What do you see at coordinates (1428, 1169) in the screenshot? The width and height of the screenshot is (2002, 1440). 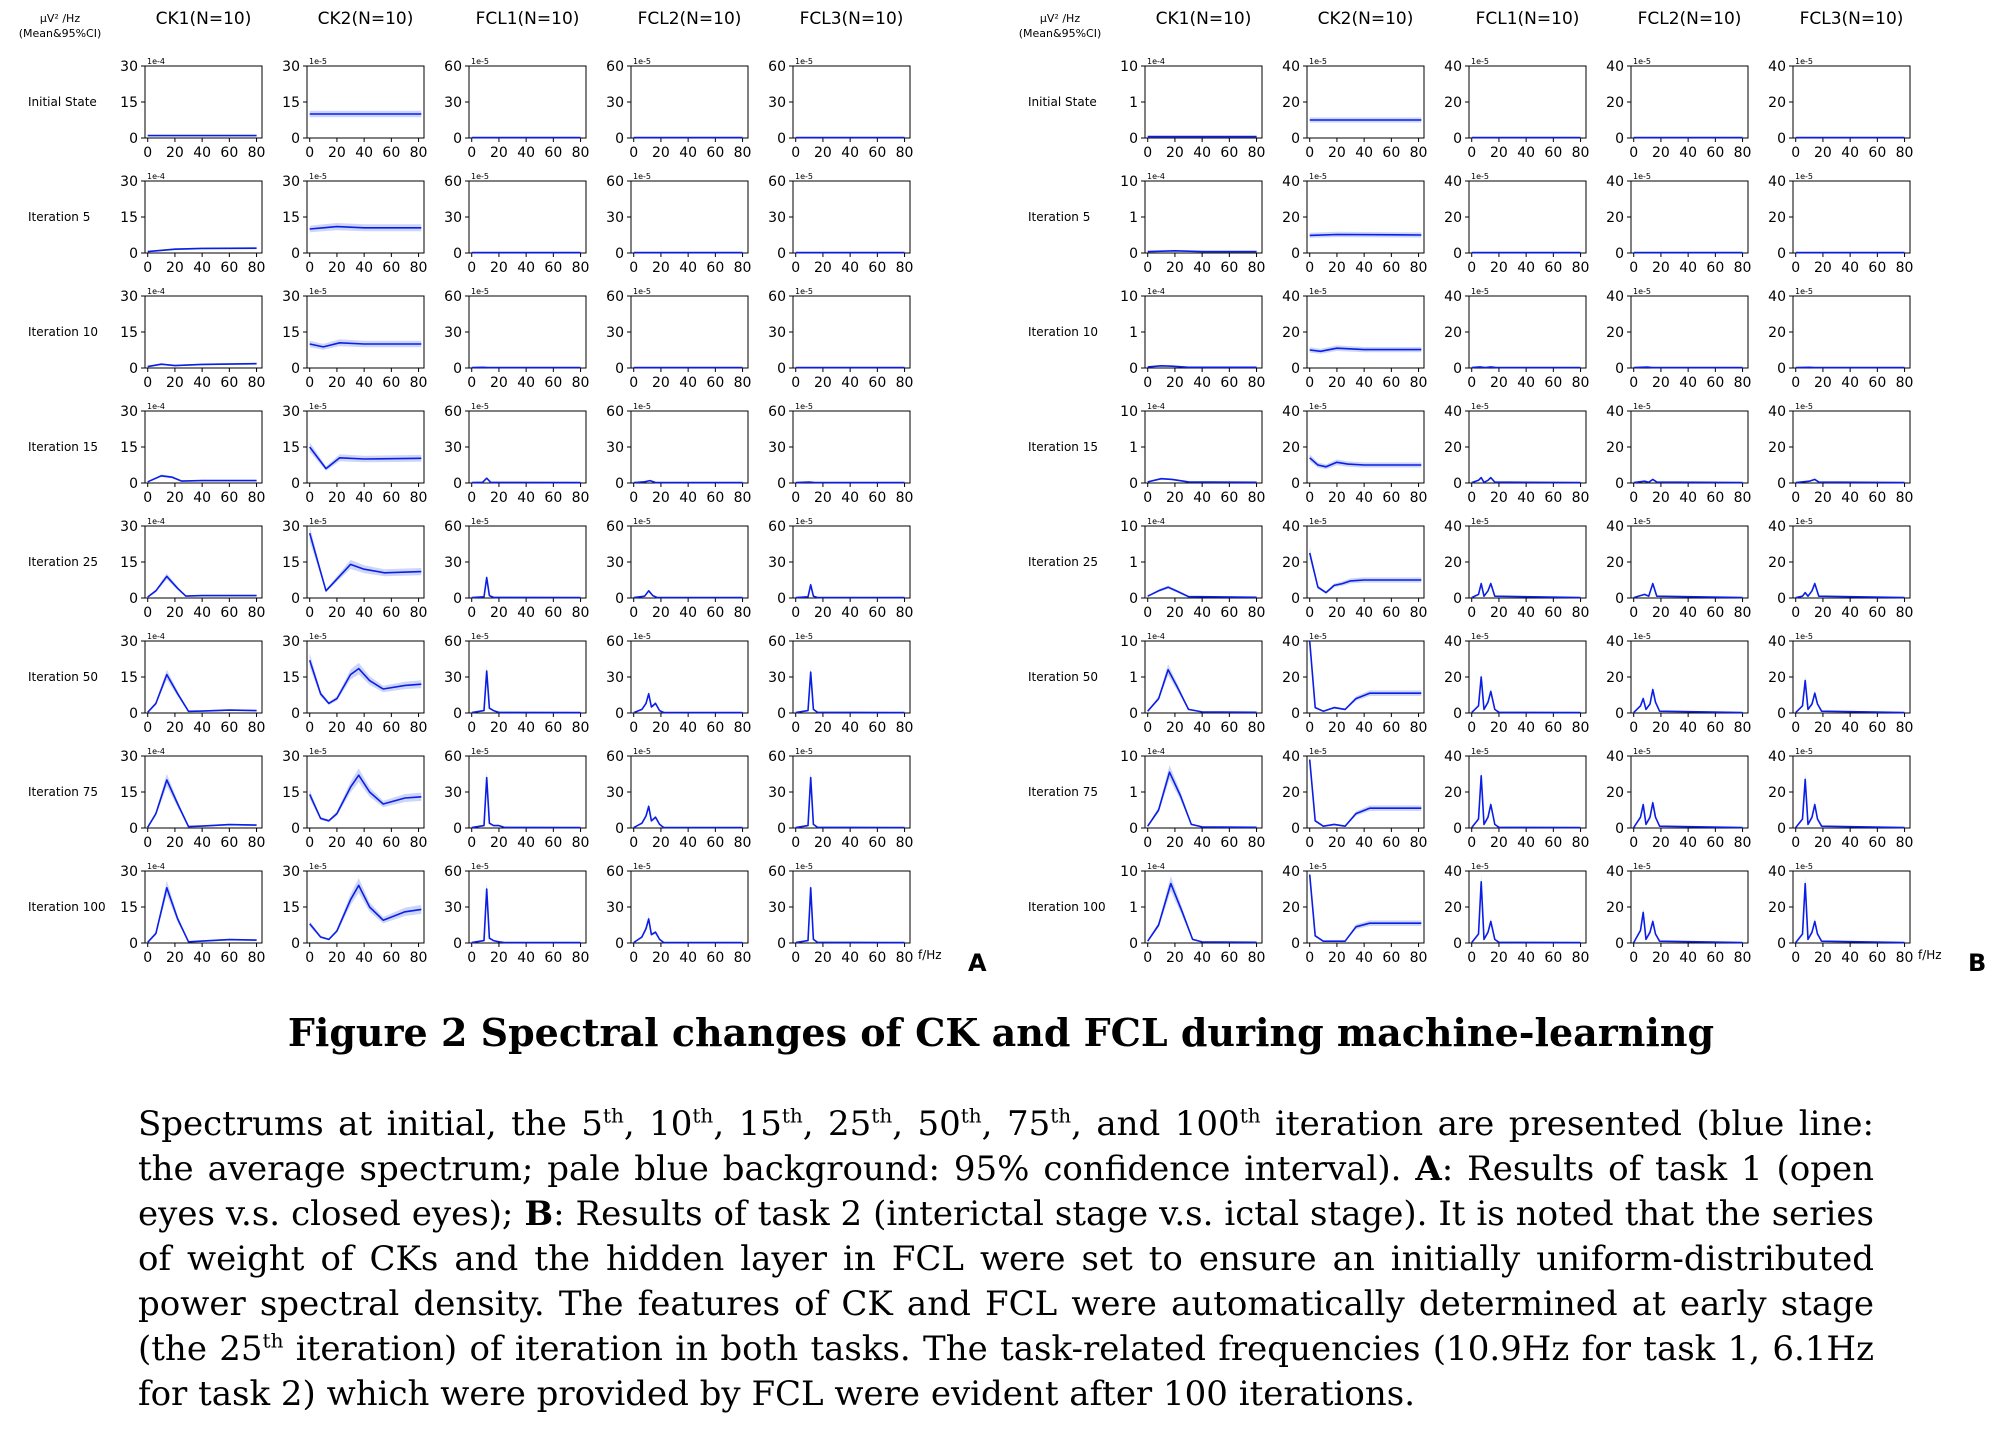 I see `caption-bold-a: A` at bounding box center [1428, 1169].